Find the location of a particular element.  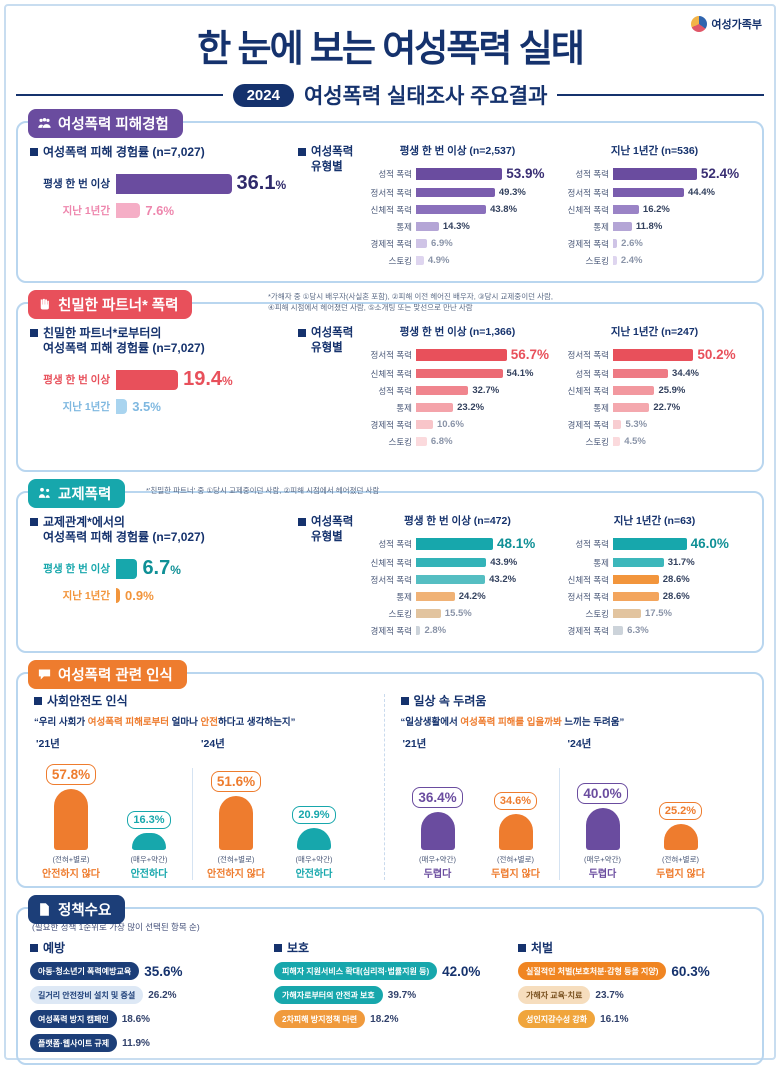

policy-pill: 가해자 교육·치료 is located at coordinates (554, 995).